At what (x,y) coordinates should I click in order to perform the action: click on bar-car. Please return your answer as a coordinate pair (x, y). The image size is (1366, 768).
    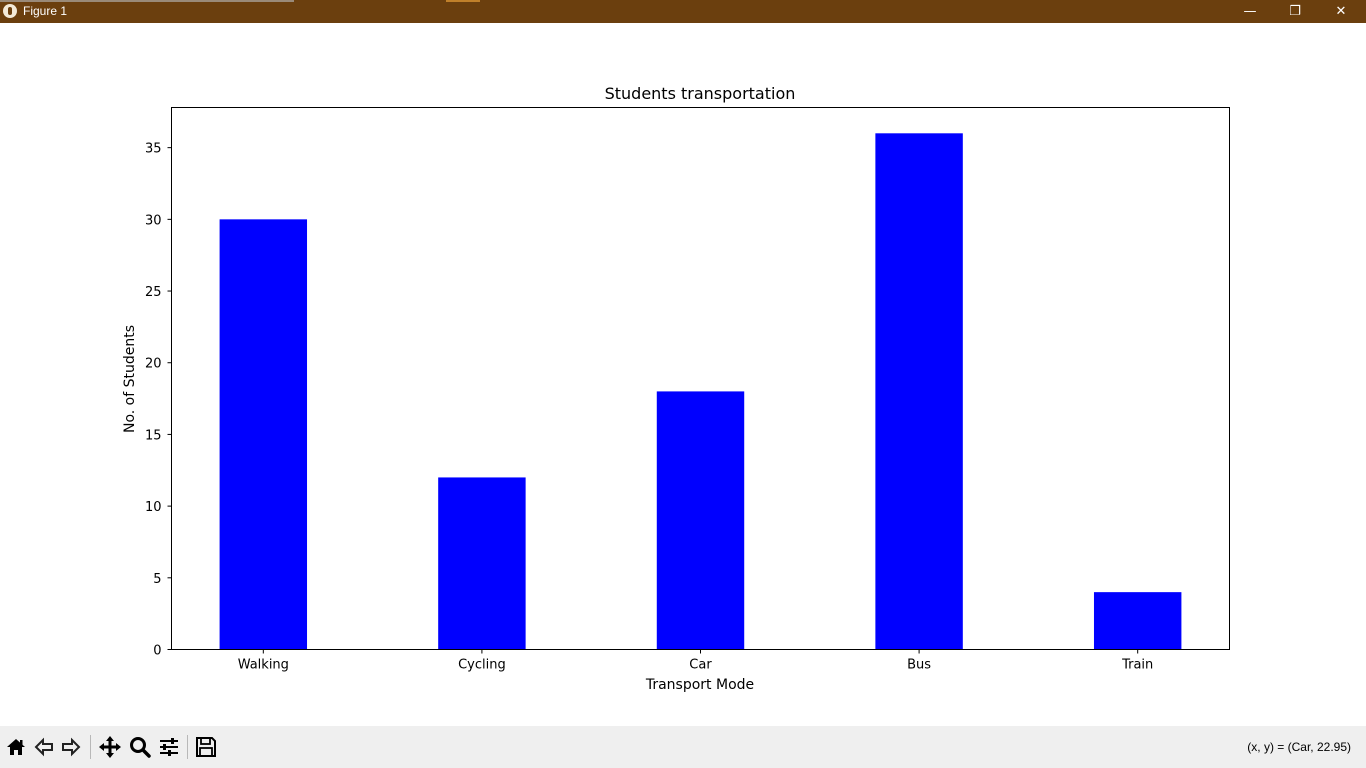
    Looking at the image, I should click on (700, 520).